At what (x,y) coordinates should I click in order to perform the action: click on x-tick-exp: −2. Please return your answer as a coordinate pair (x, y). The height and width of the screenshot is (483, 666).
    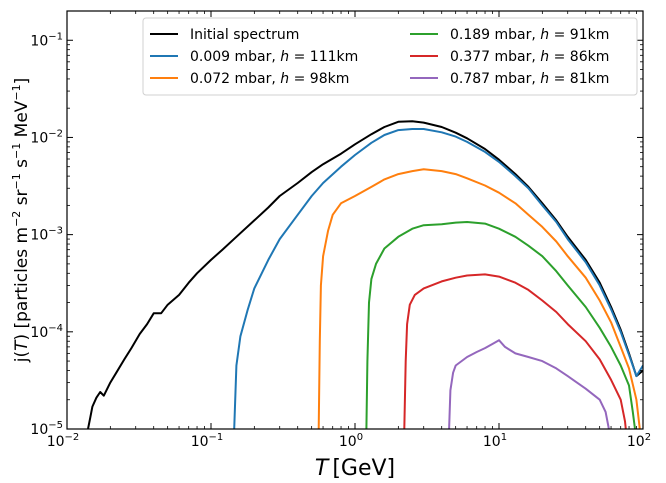
    Looking at the image, I should click on (72, 437).